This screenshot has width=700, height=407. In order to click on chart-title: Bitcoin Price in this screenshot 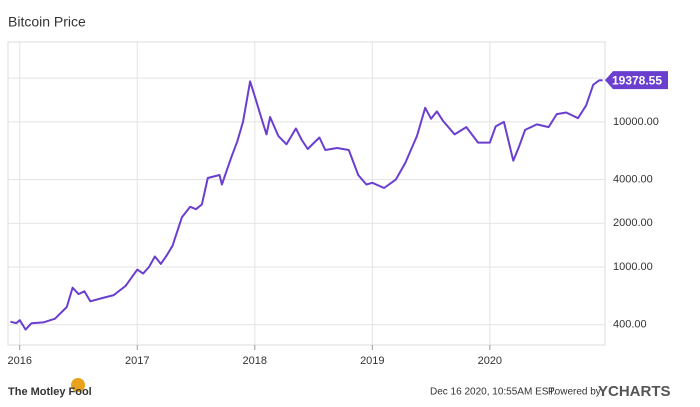, I will do `click(47, 22)`.